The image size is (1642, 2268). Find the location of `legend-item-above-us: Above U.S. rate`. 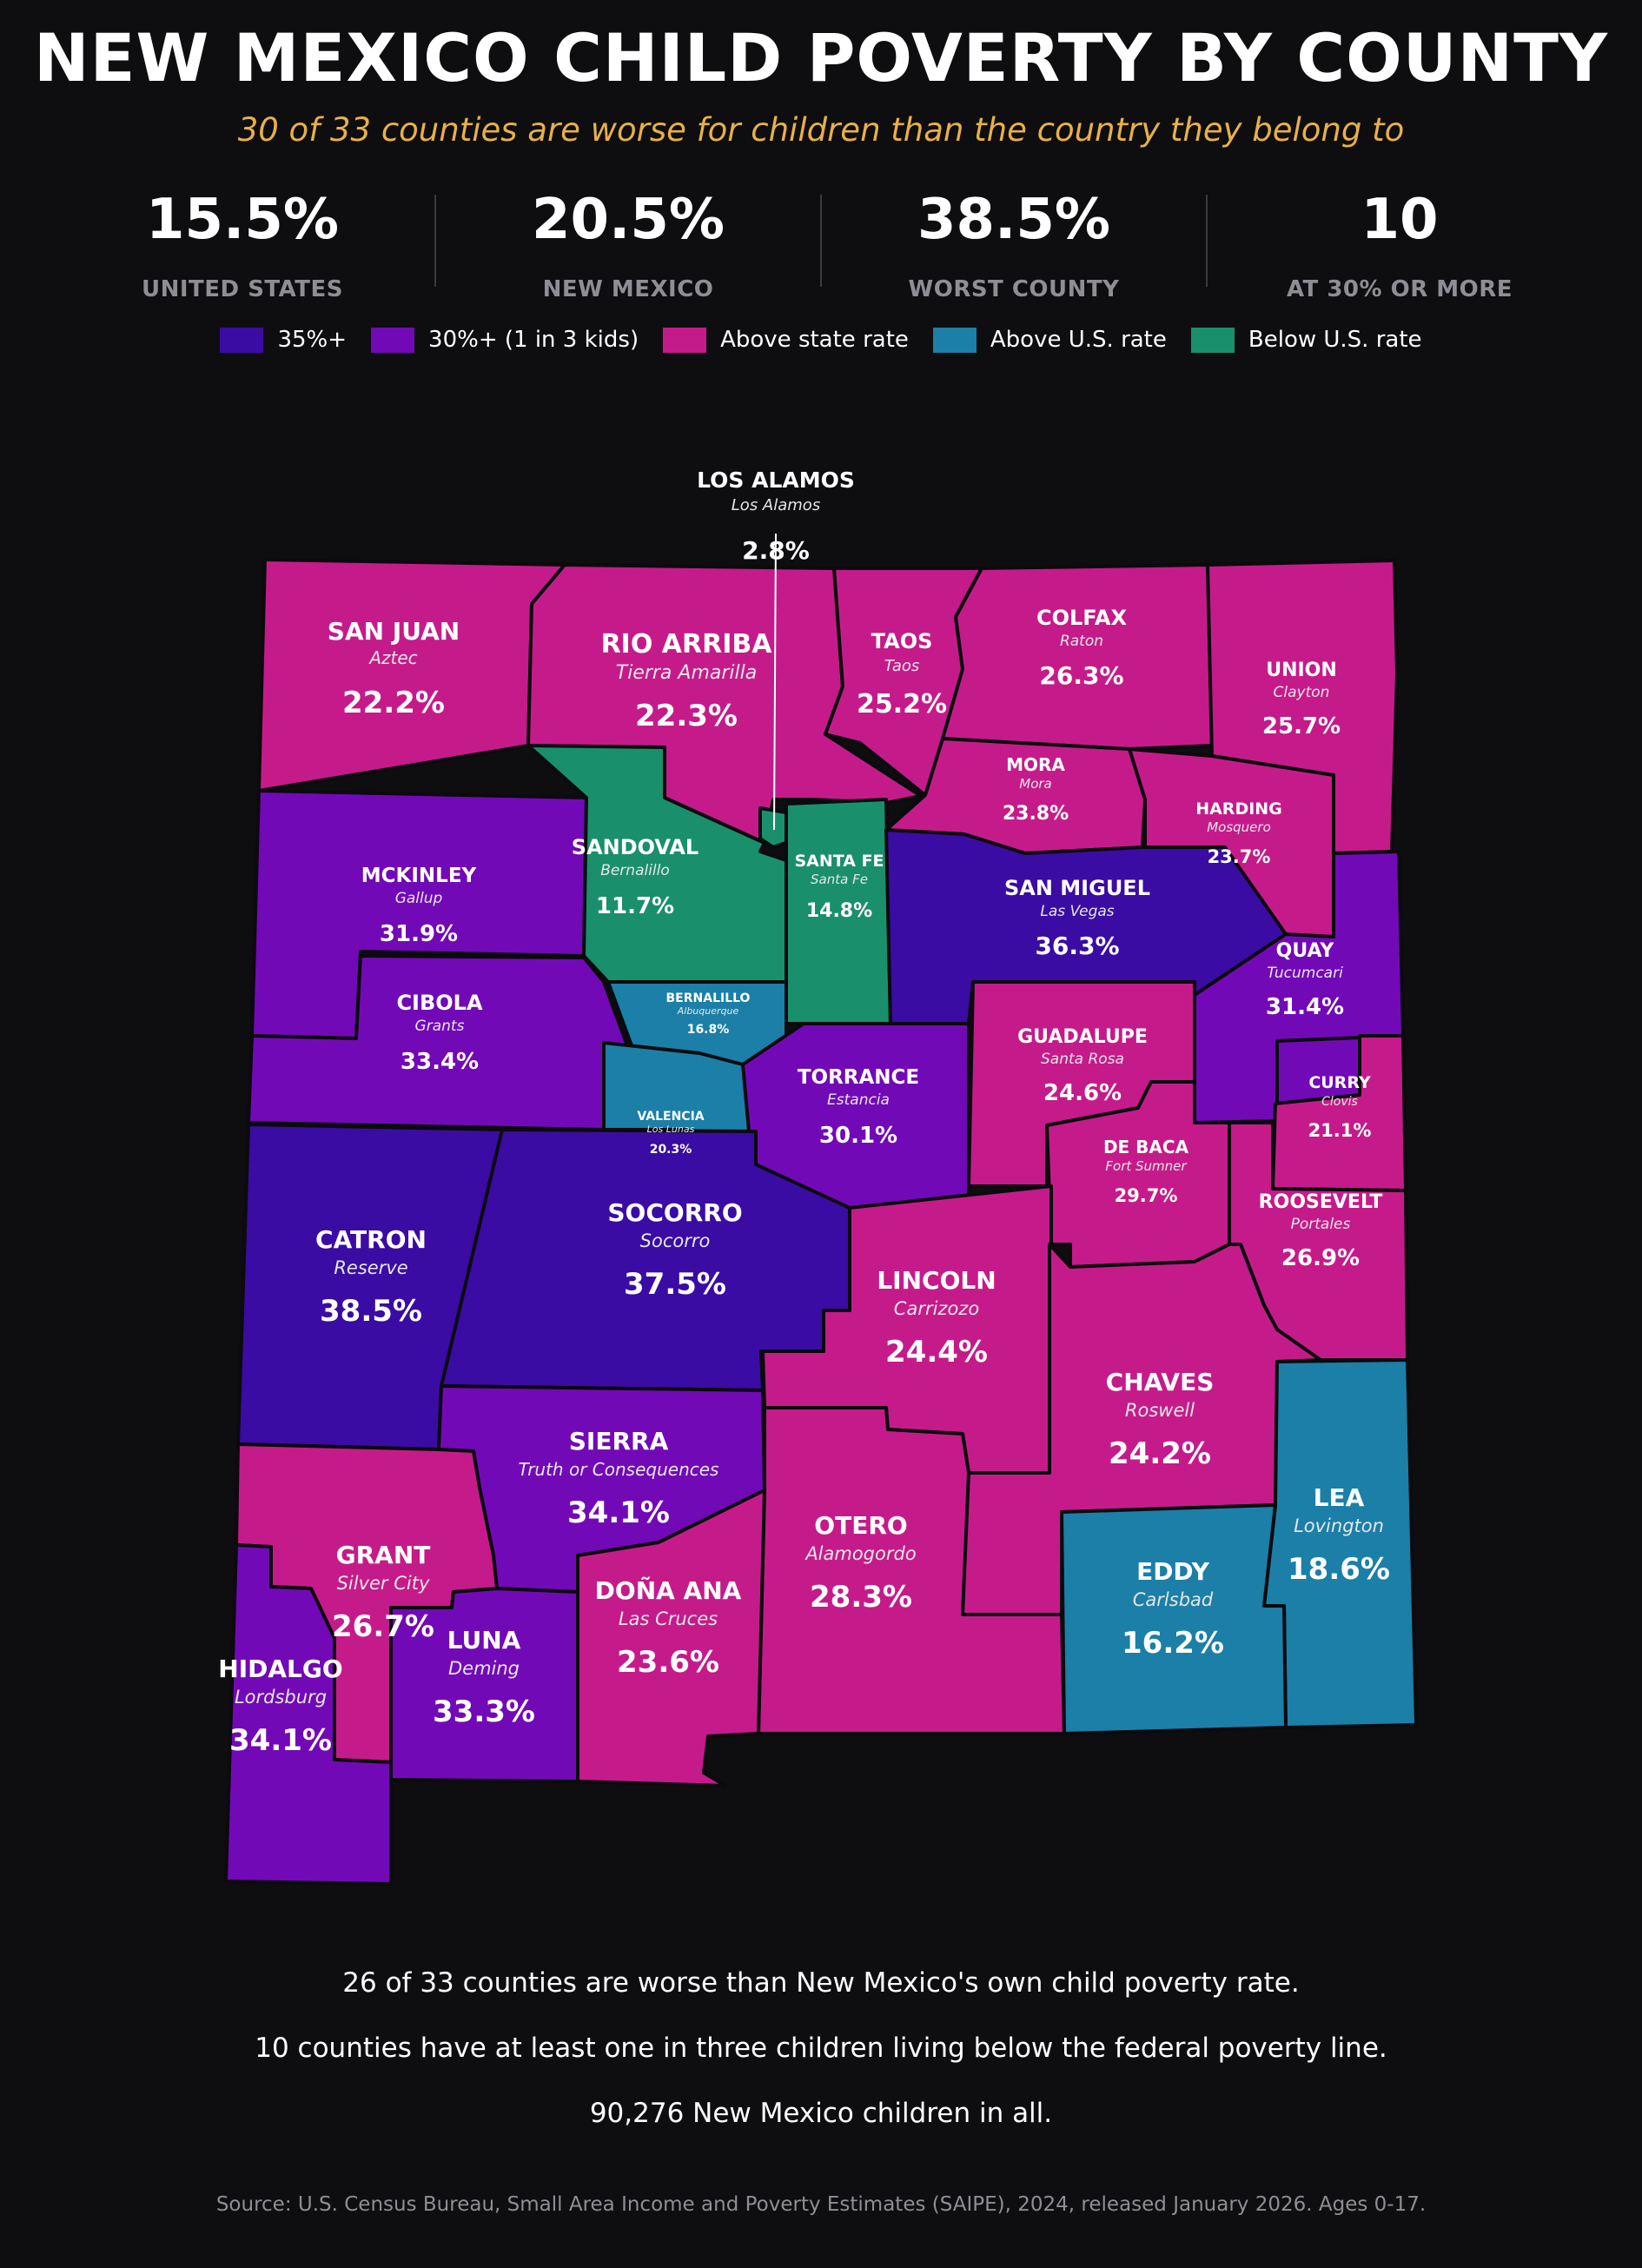

legend-item-above-us: Above U.S. rate is located at coordinates (1049, 340).